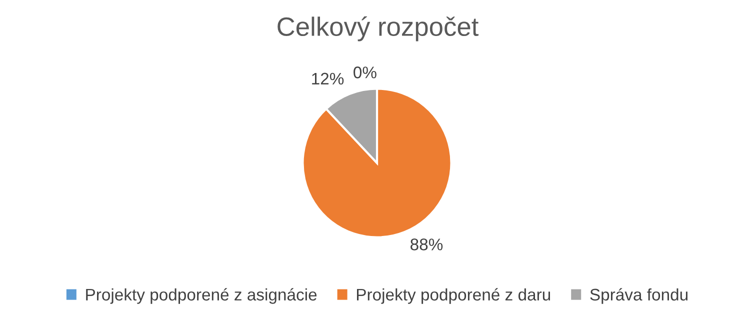  Describe the element at coordinates (378, 29) in the screenshot. I see `chart-title: Celkový rozpočet` at that location.